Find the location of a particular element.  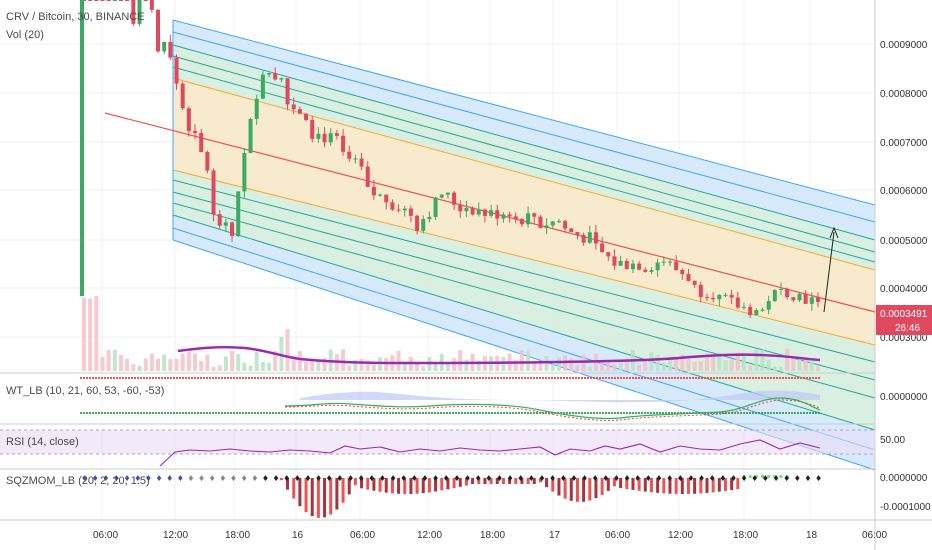

sqz-tick: 0.0000000 is located at coordinates (904, 478).